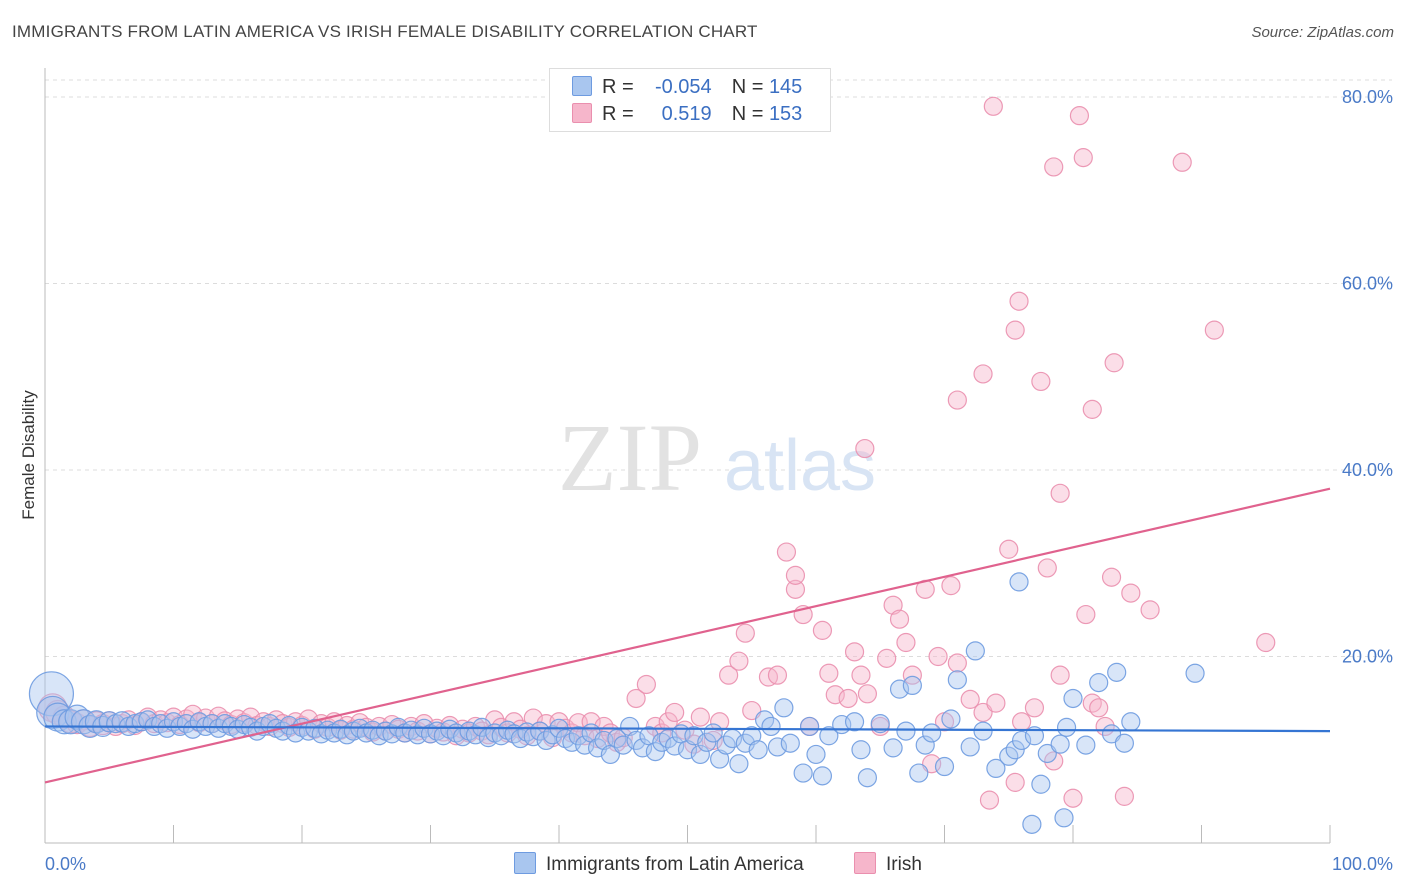 The width and height of the screenshot is (1406, 892). What do you see at coordinates (525, 863) in the screenshot?
I see `series-swatch-blue` at bounding box center [525, 863].